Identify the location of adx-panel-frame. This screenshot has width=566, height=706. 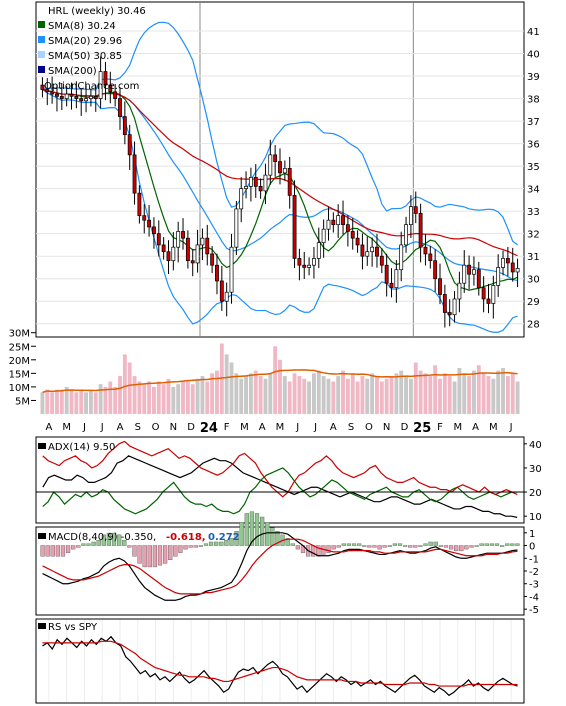
(280, 480).